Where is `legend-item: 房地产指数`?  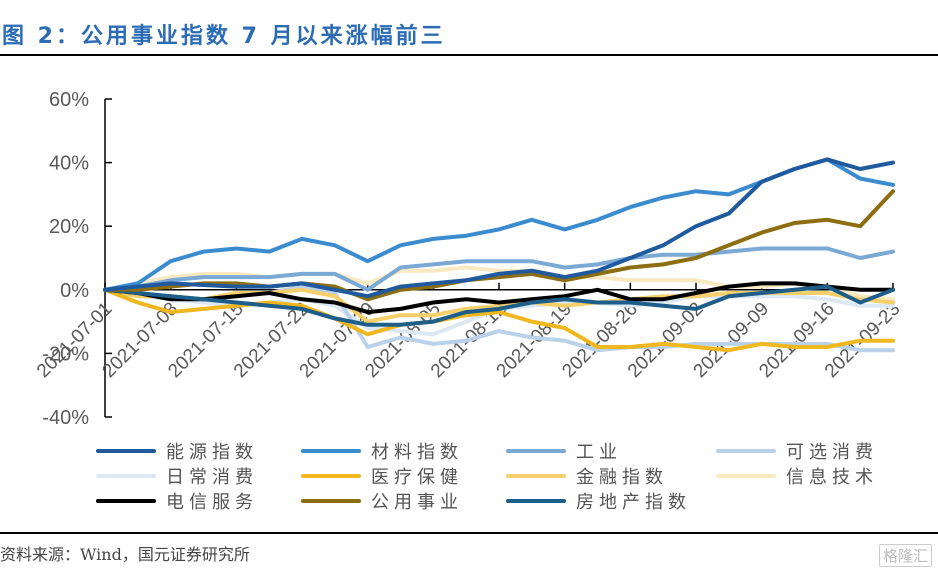 legend-item: 房地产指数 is located at coordinates (598, 501).